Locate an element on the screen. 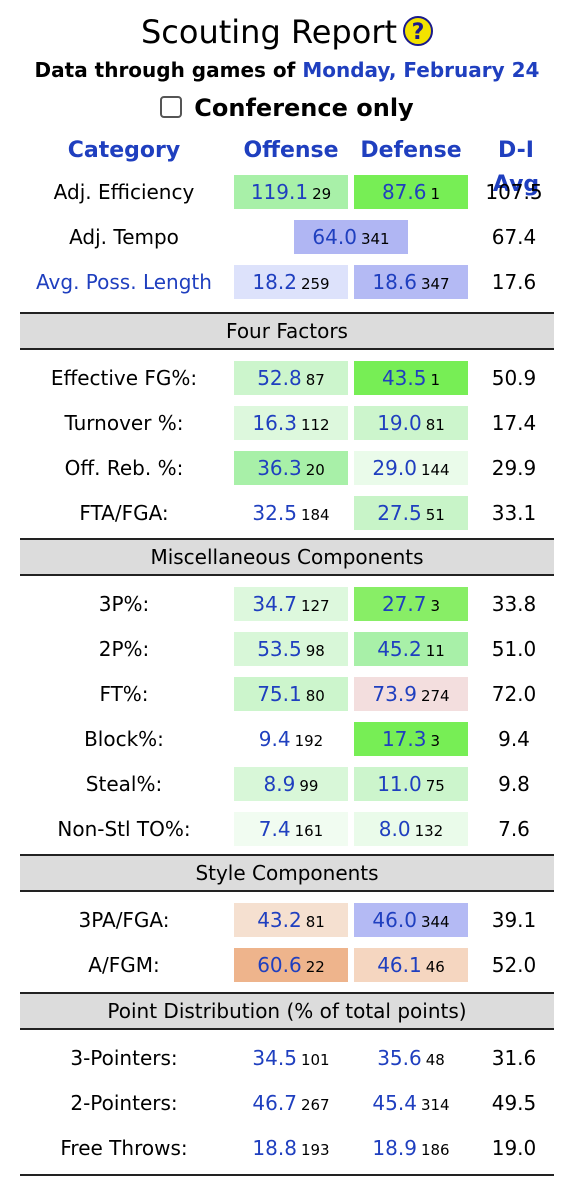  offense-cell: 75.1 80 is located at coordinates (291, 694).